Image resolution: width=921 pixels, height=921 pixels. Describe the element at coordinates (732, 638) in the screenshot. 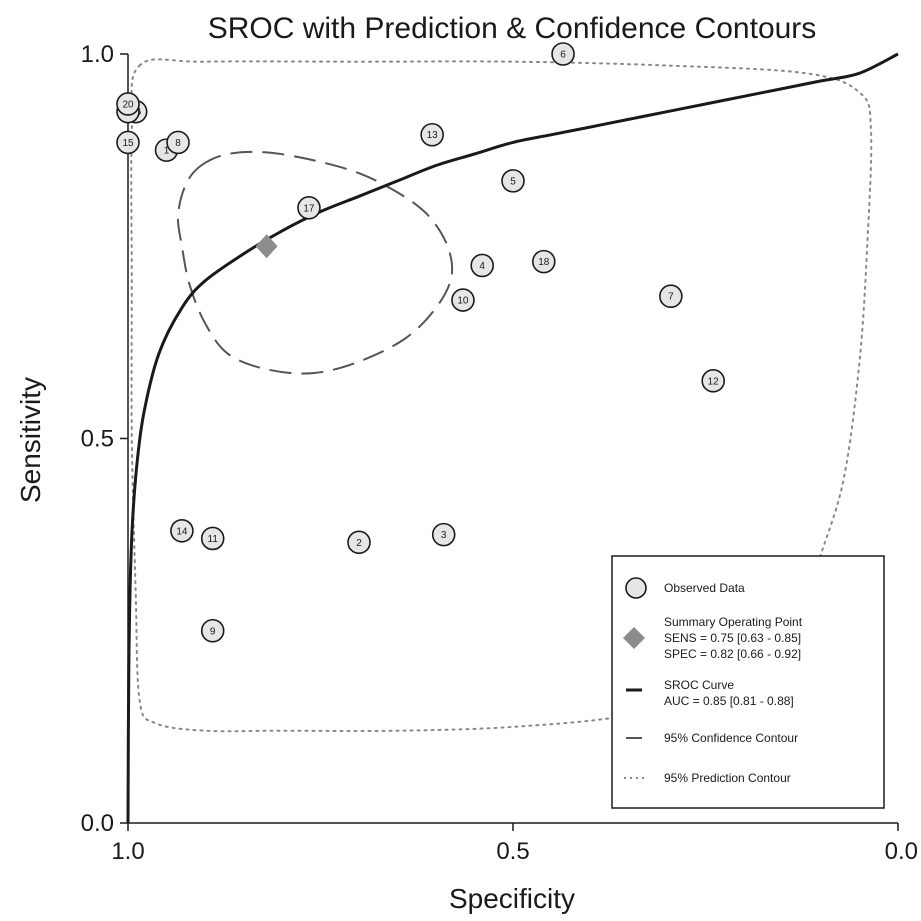

I see `legend-summary-sens: SENS = 0.75 [0.63 - 0.85]` at that location.